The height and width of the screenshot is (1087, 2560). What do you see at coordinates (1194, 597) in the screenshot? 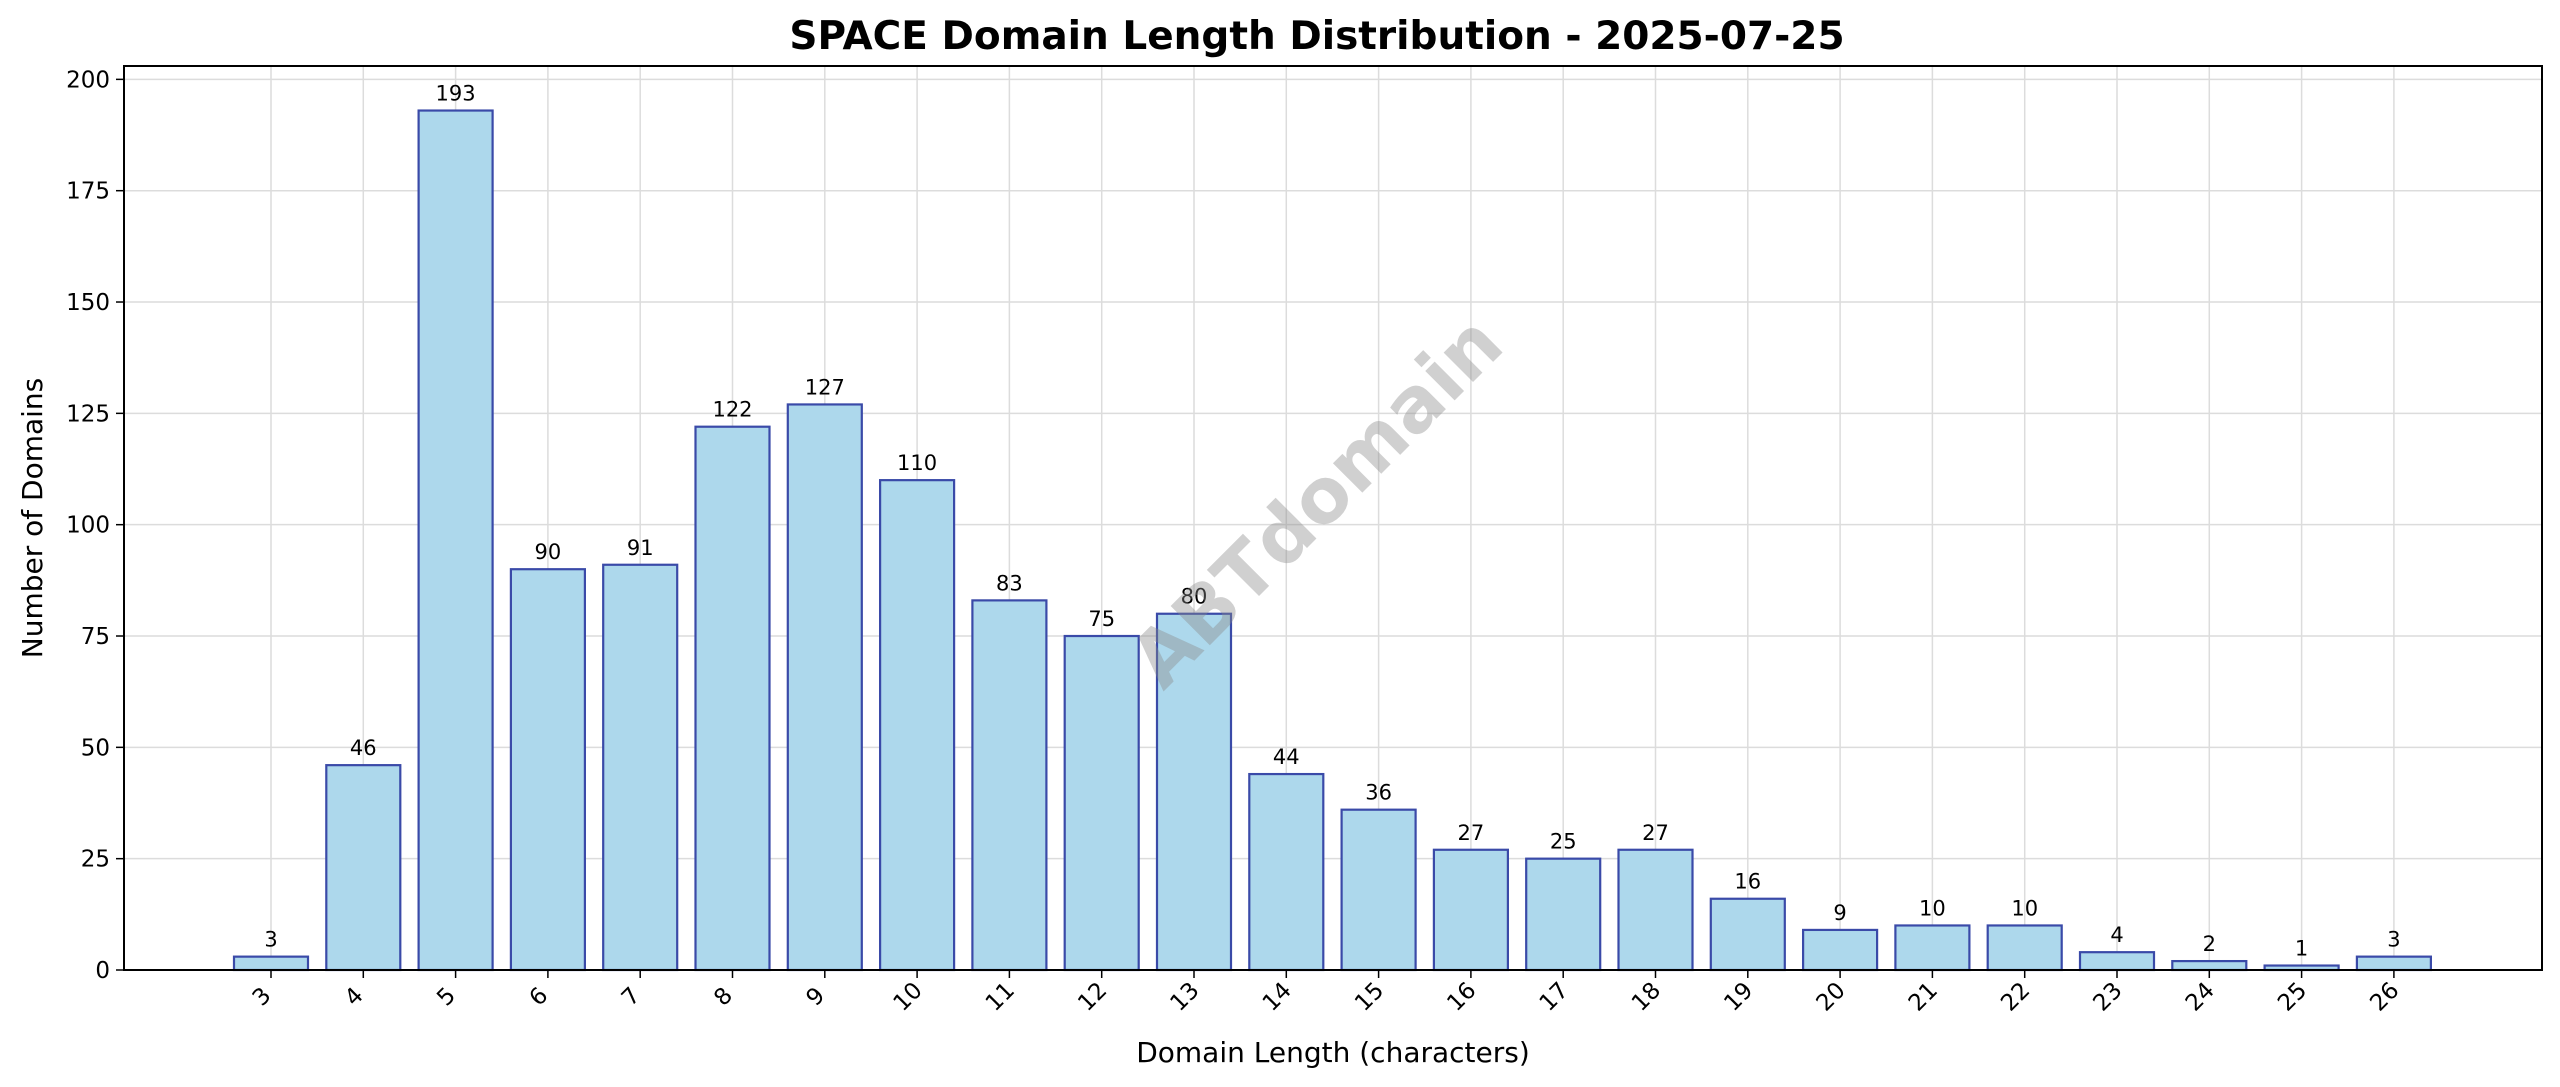
I see `data-label: 80` at bounding box center [1194, 597].